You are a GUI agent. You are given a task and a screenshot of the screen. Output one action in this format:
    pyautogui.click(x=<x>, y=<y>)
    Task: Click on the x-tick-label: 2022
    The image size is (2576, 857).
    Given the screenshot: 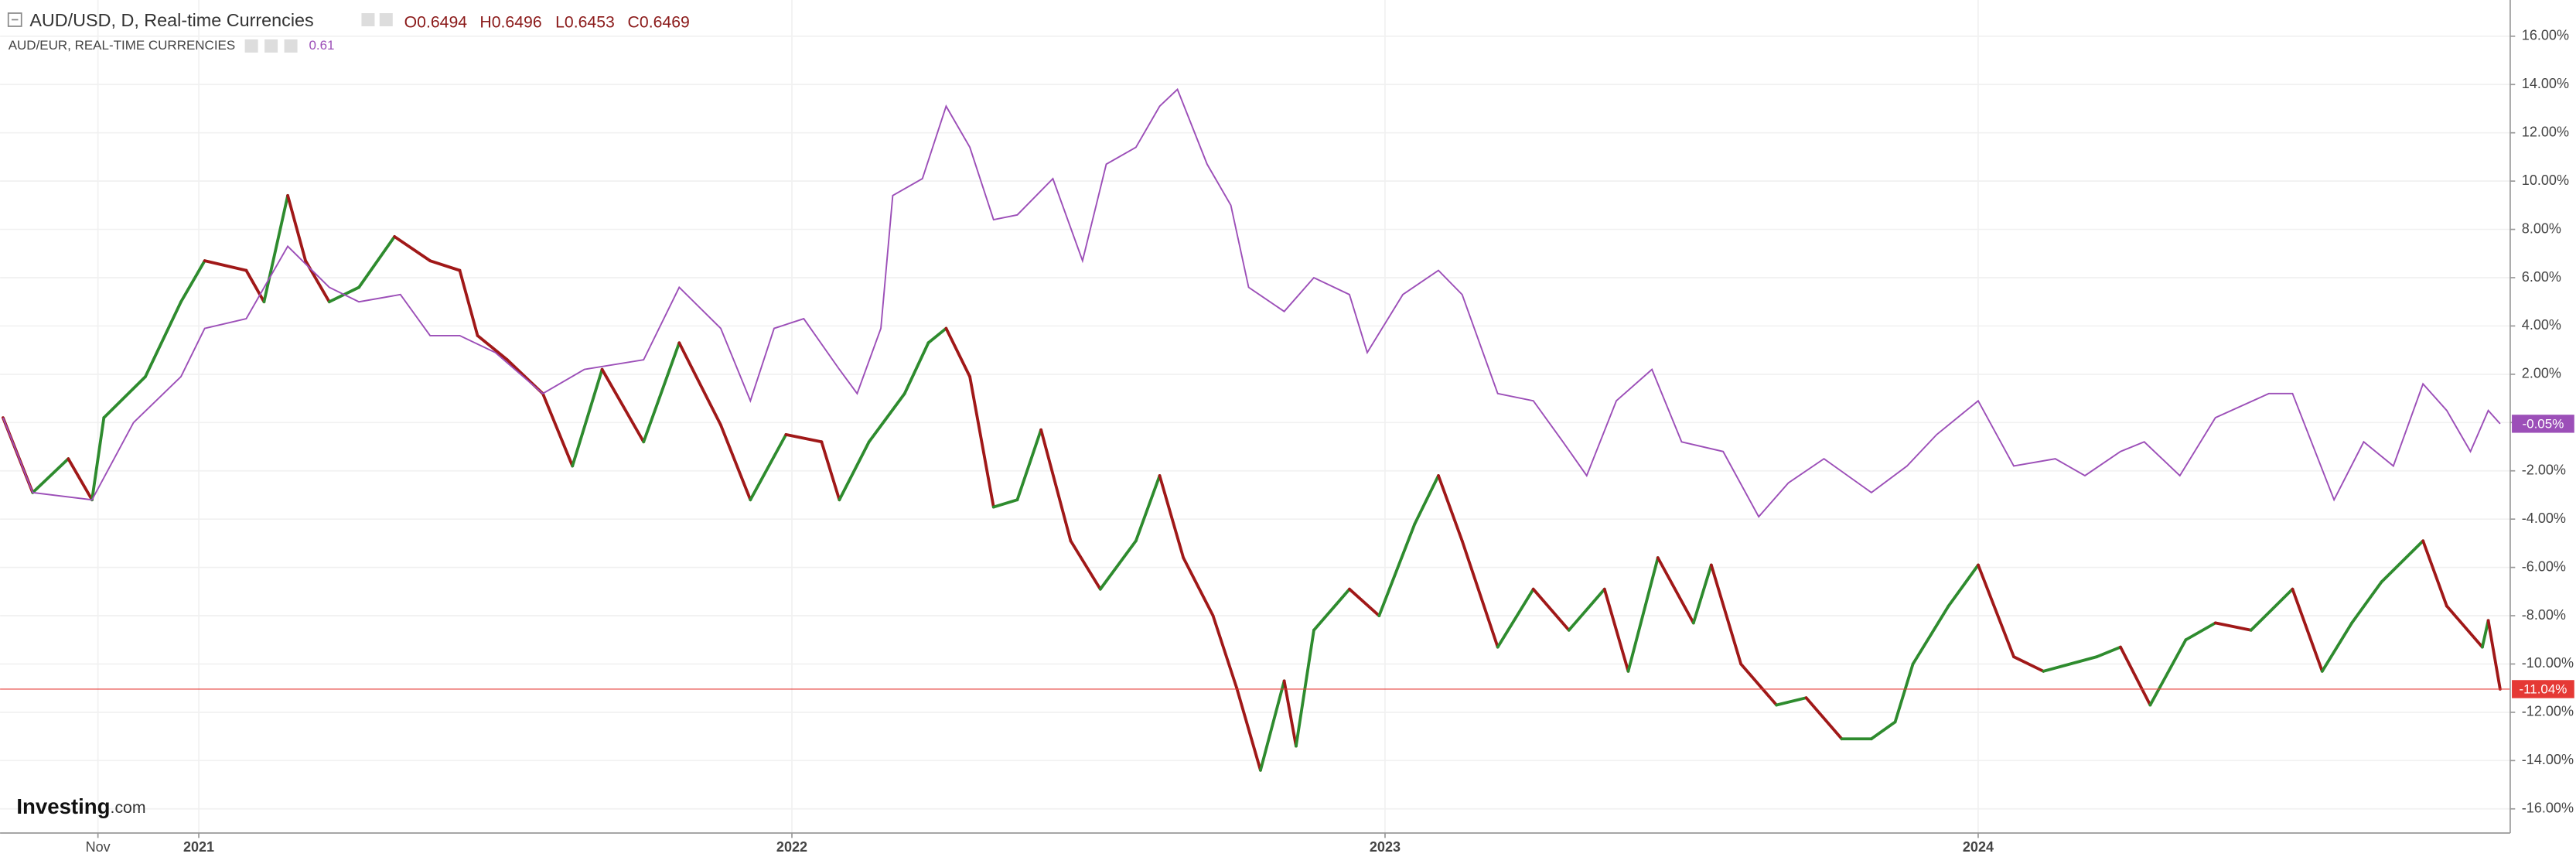 What is the action you would take?
    pyautogui.click(x=792, y=847)
    